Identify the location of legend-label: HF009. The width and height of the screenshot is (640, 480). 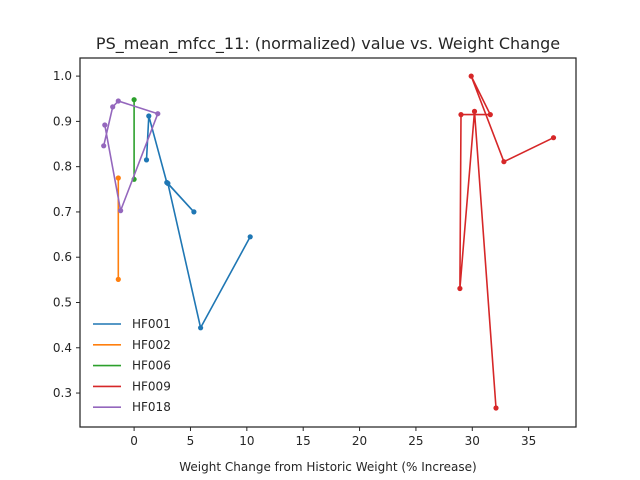
(151, 386).